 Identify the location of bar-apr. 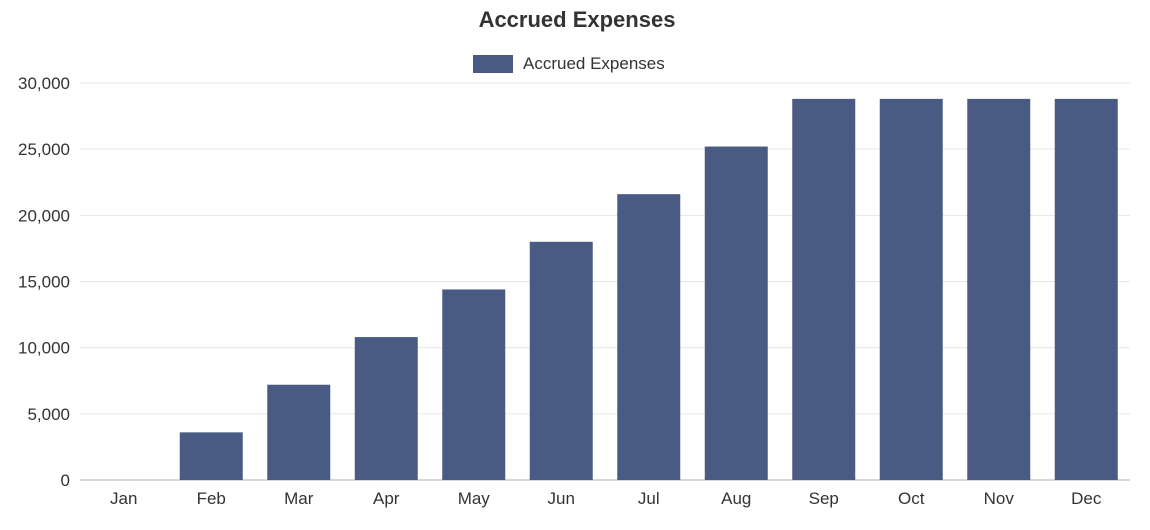
(386, 408).